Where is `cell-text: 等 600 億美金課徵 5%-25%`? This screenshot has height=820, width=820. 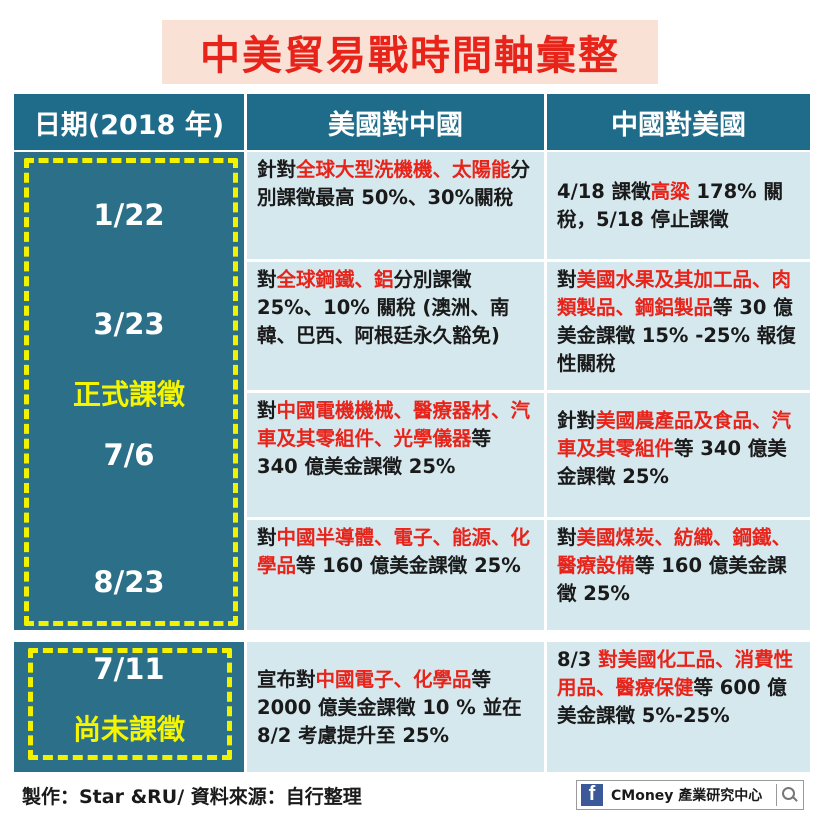
cell-text: 等 600 億美金課徵 5%-25% is located at coordinates (672, 701).